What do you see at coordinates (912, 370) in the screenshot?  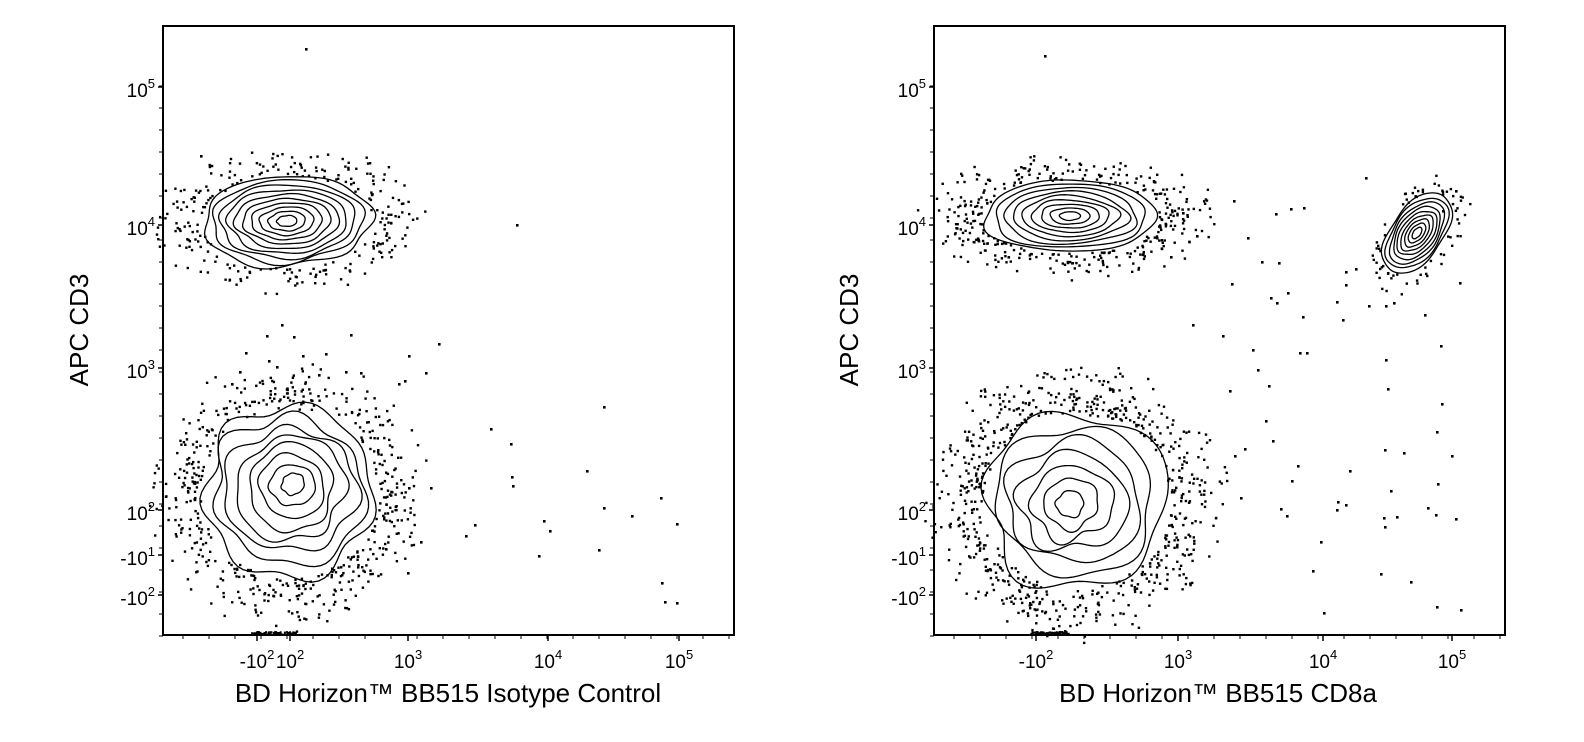 I see `y-tick-label: 103` at bounding box center [912, 370].